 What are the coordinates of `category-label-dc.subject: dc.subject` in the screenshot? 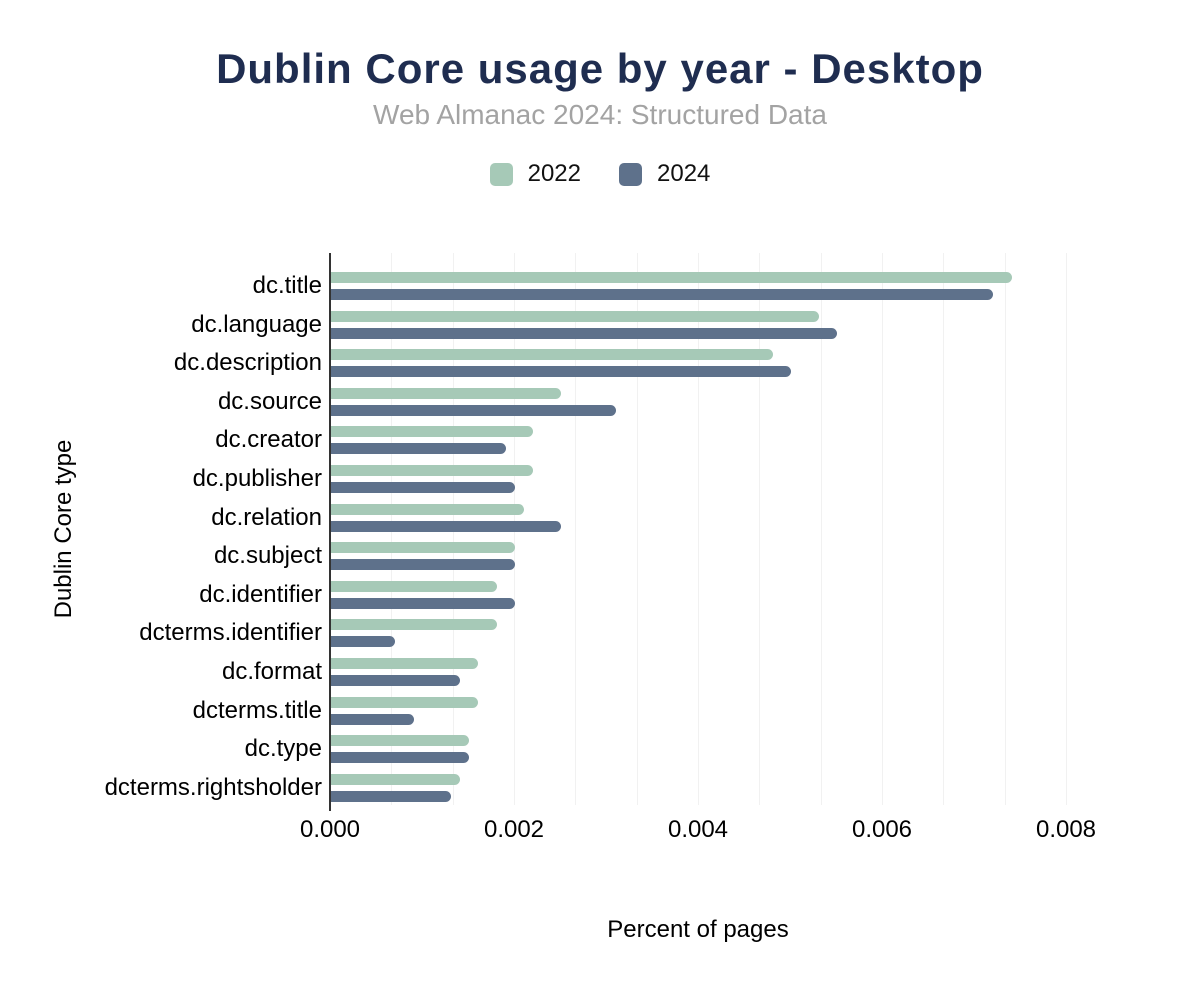 It's located at (267, 556).